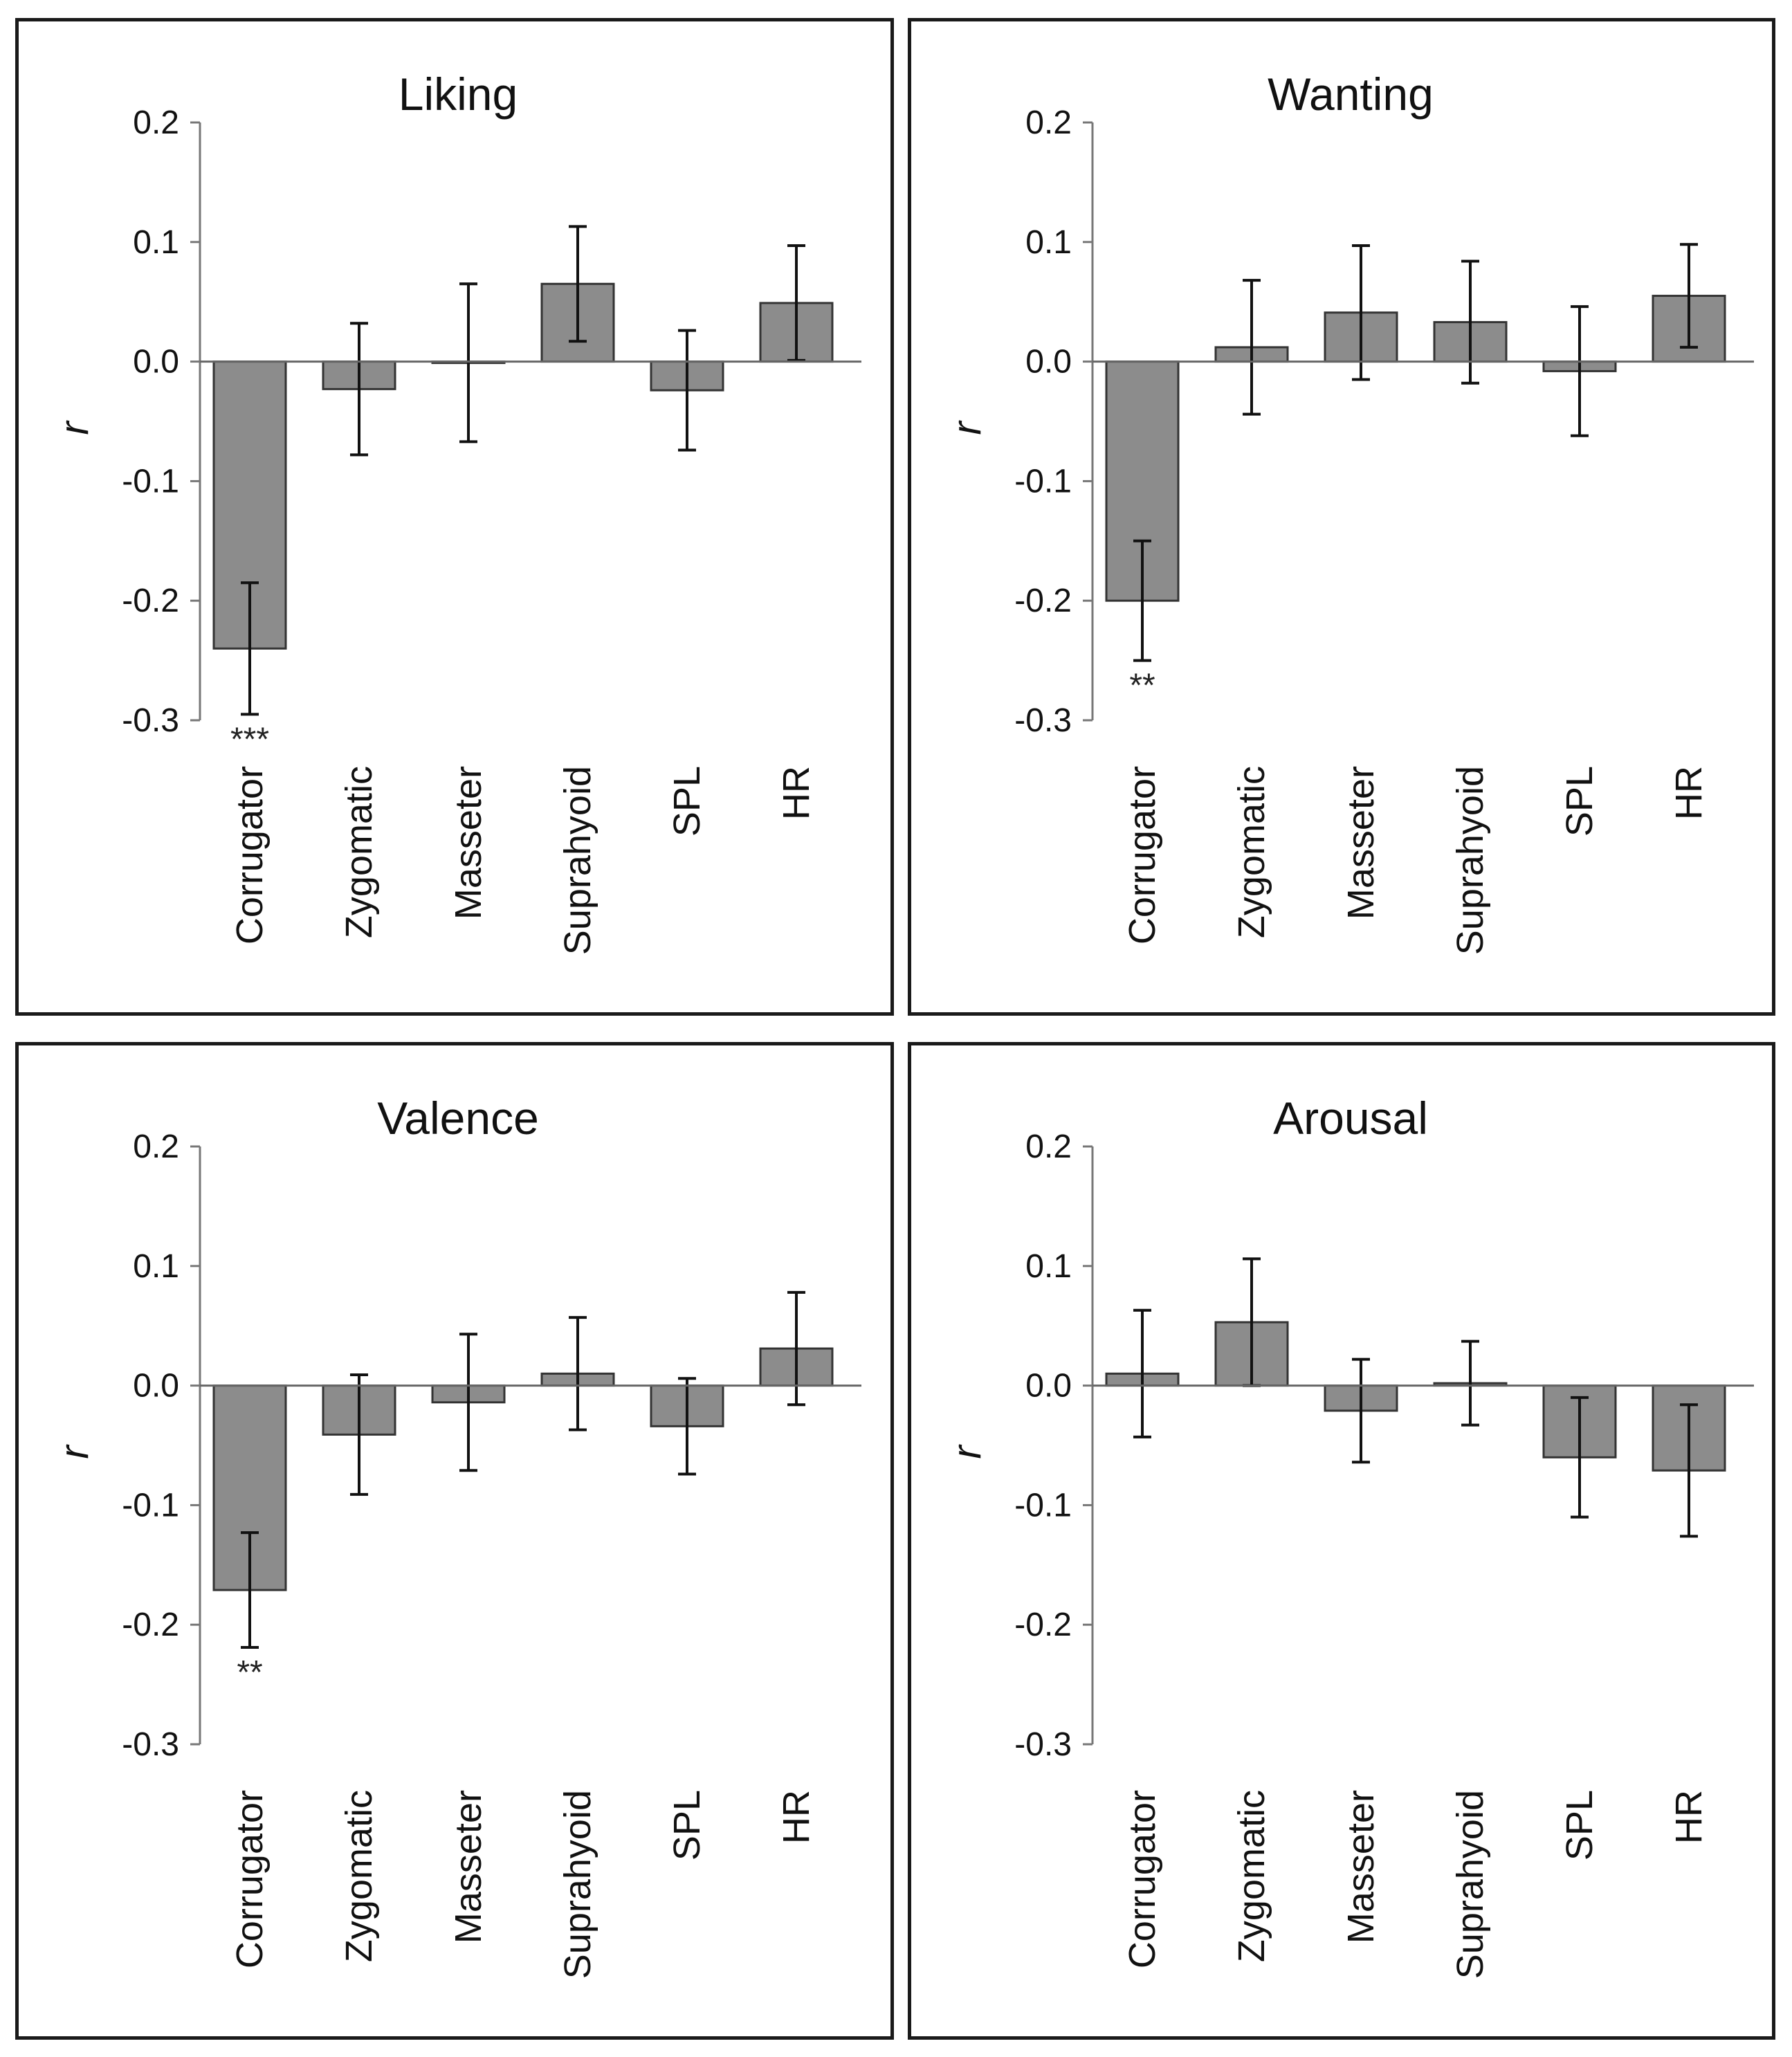  What do you see at coordinates (249, 740) in the screenshot?
I see `significance-marker: ***` at bounding box center [249, 740].